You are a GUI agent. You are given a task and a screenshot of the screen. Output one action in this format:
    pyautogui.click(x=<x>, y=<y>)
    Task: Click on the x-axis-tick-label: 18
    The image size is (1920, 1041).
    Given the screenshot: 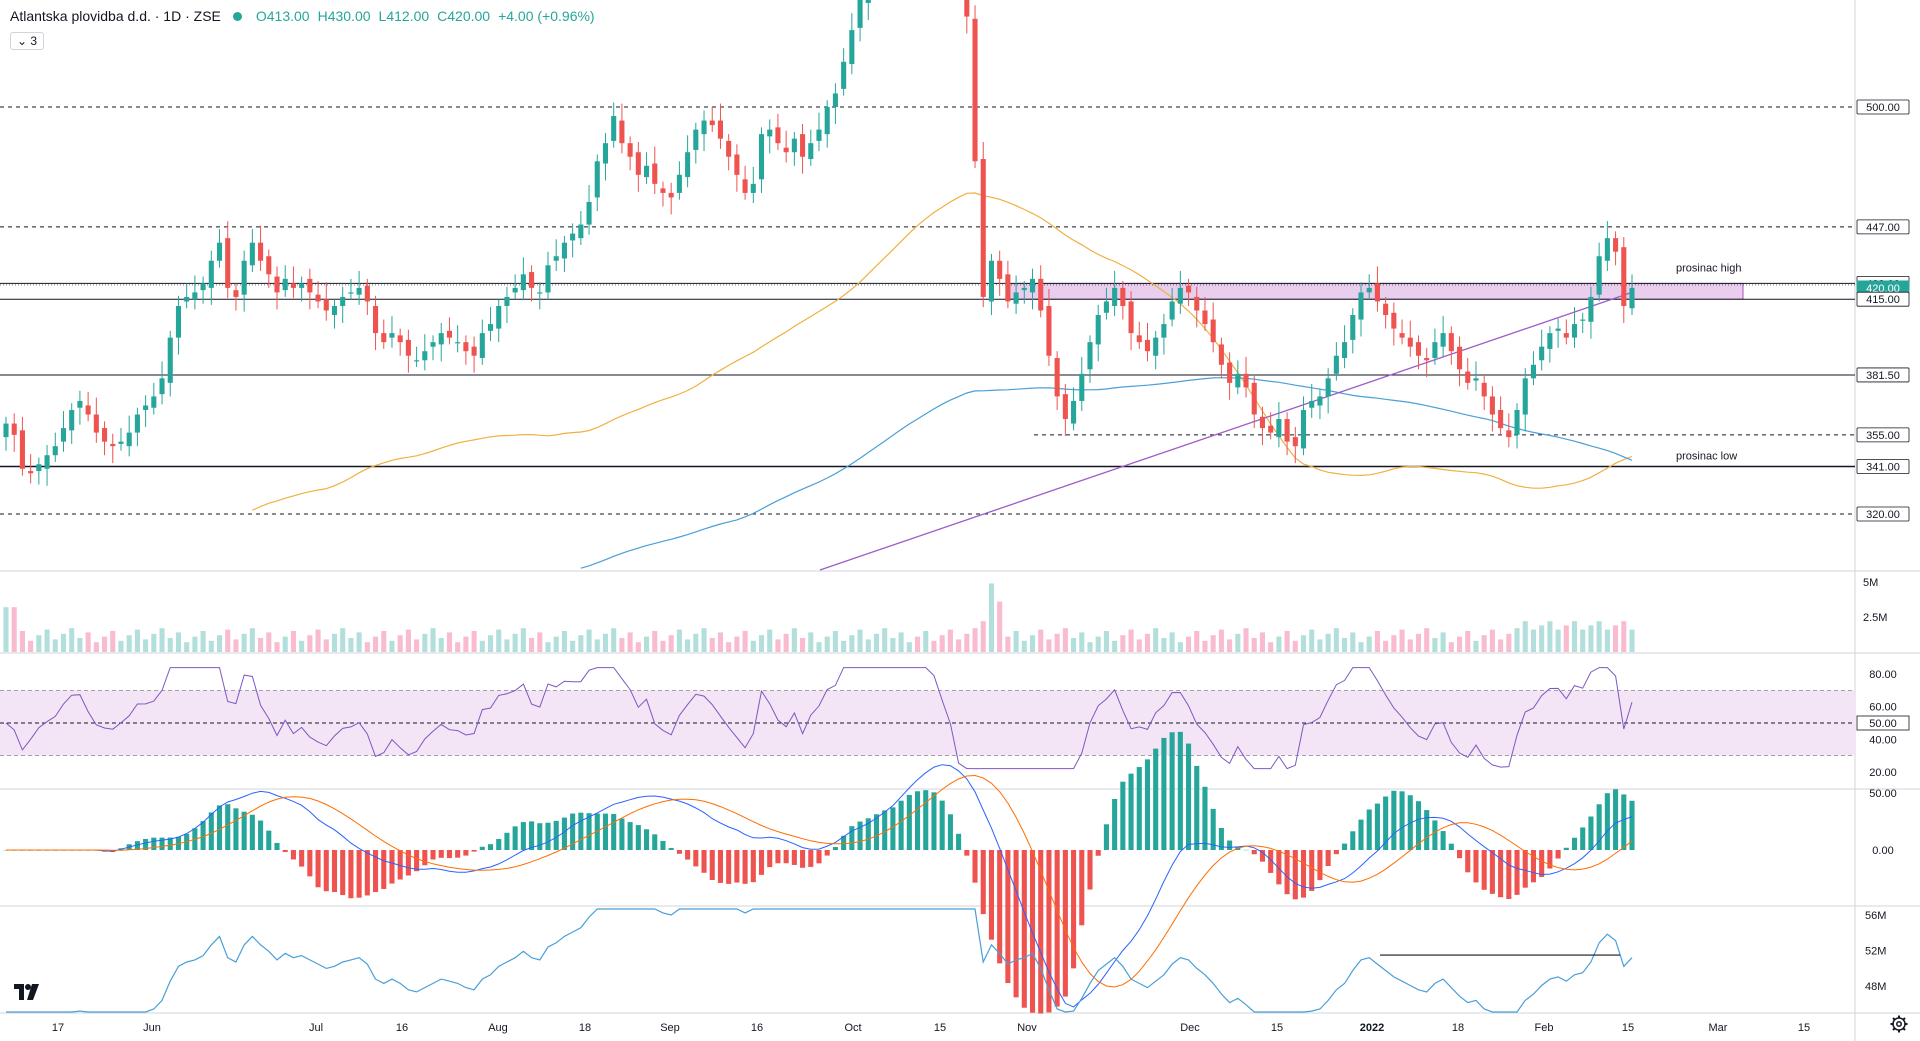 What is the action you would take?
    pyautogui.click(x=585, y=1028)
    